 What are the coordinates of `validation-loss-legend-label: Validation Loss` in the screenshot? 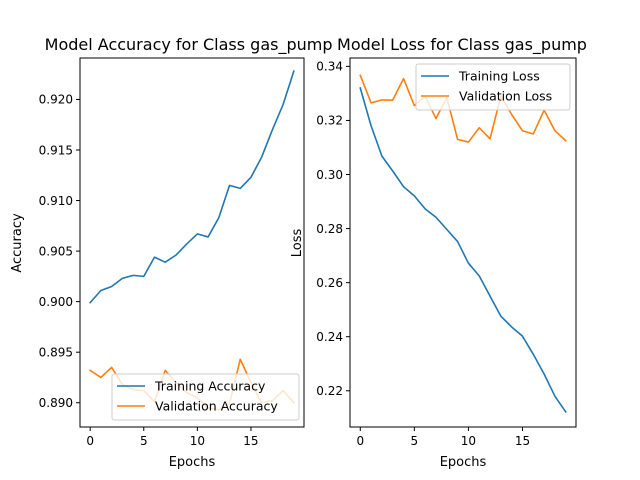 It's located at (505, 96).